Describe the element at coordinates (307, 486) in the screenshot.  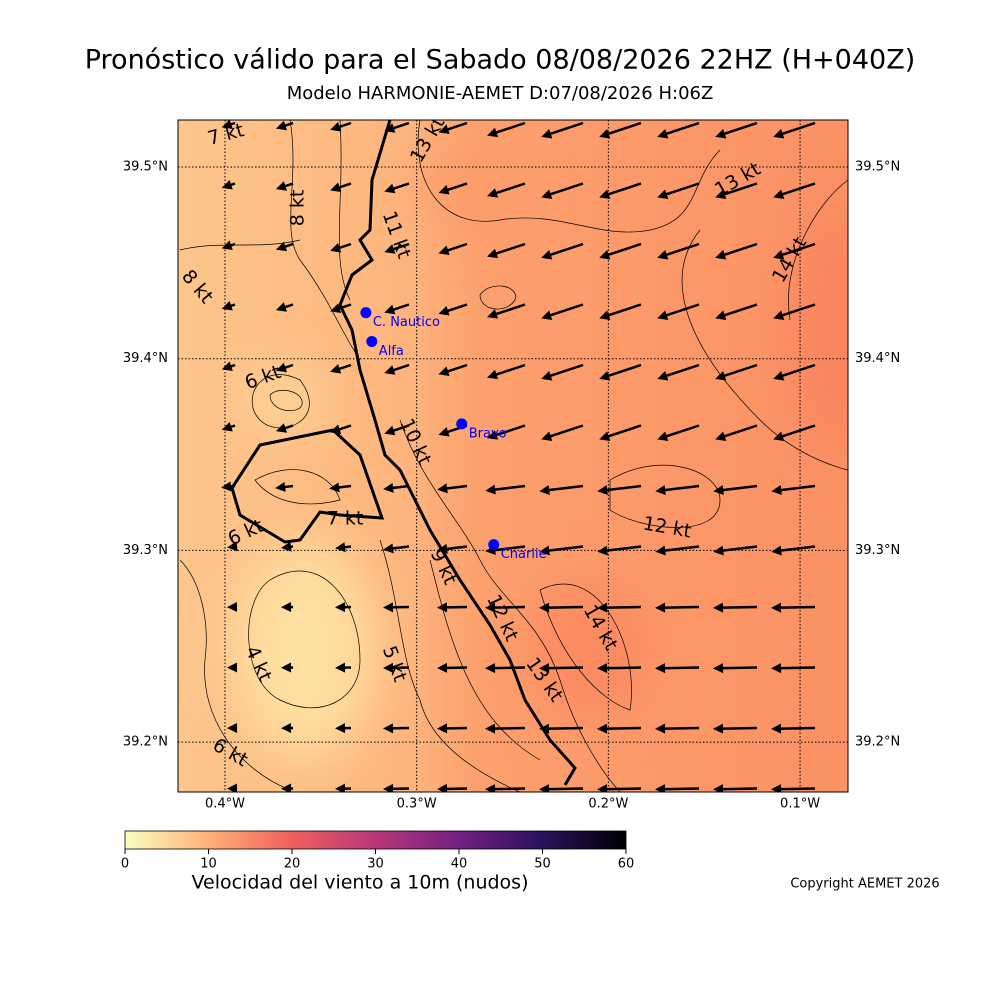
I see `lagoon-outline` at that location.